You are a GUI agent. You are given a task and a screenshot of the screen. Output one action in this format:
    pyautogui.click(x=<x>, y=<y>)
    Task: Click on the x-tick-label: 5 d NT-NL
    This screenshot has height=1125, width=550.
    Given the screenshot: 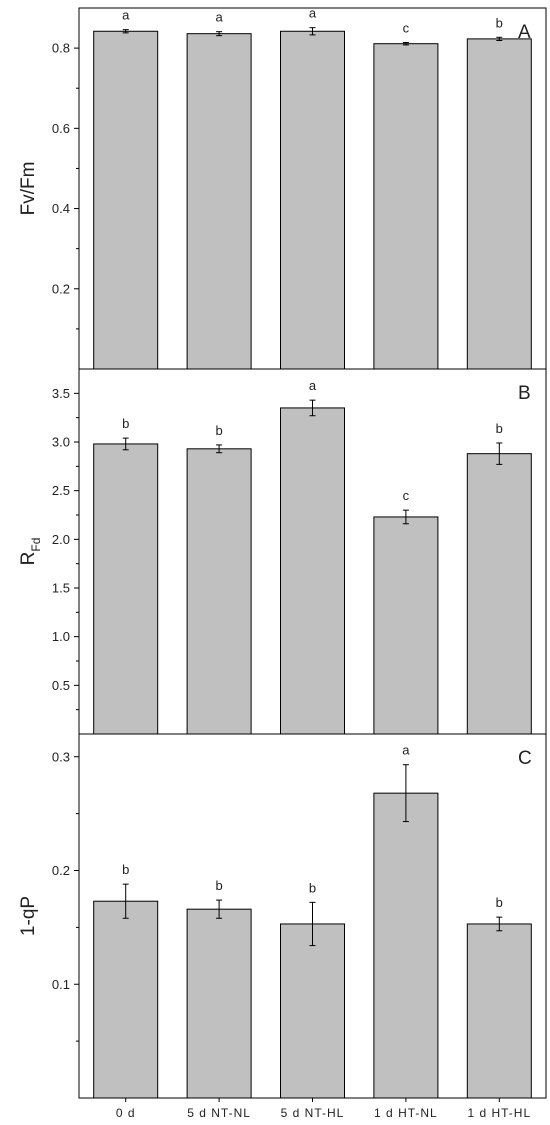 What is the action you would take?
    pyautogui.click(x=219, y=1113)
    